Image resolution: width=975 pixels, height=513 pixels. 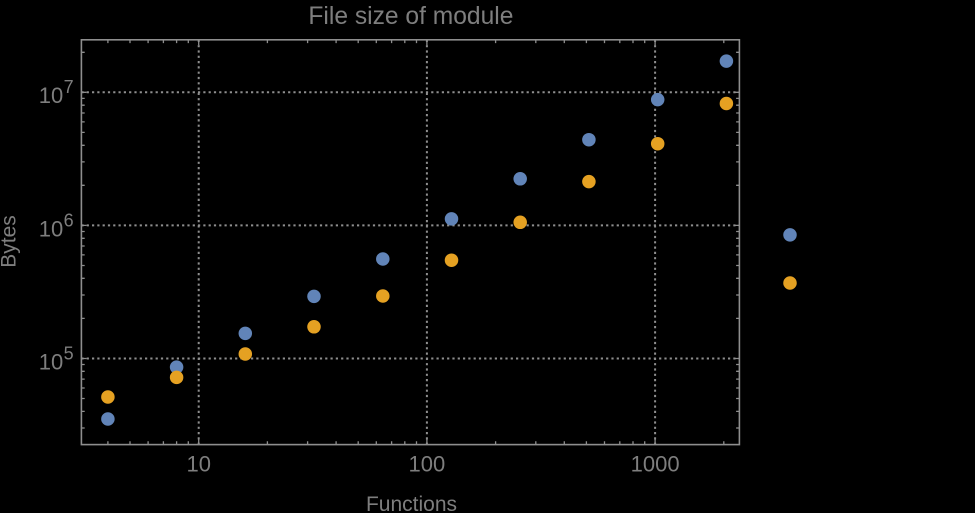 I want to click on svg-text: Bytes, so click(x=10, y=241).